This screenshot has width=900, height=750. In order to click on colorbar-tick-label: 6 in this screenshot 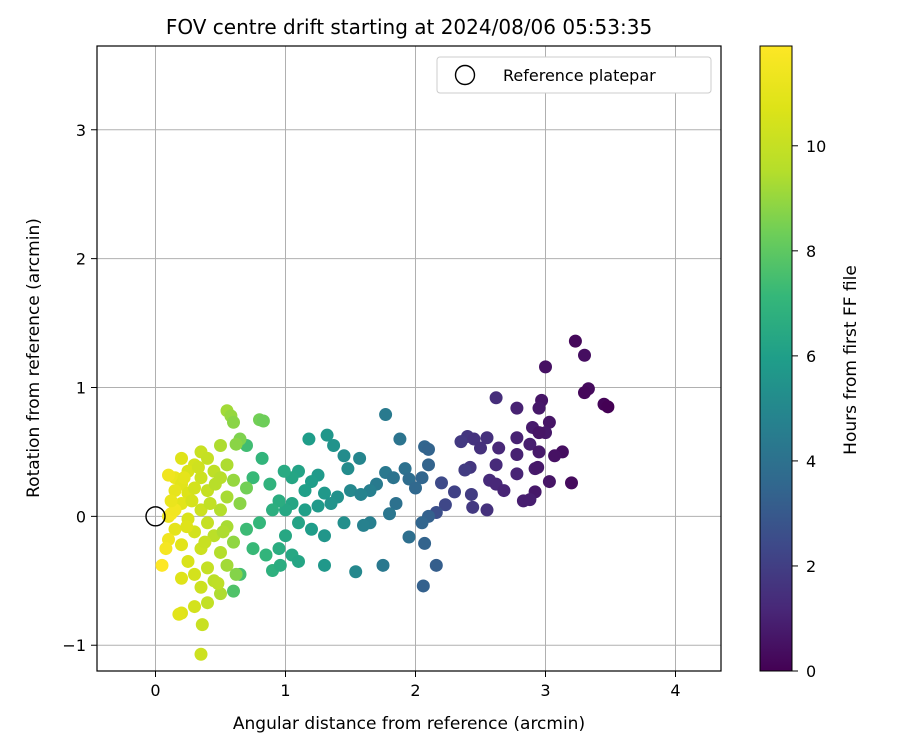, I will do `click(811, 356)`.